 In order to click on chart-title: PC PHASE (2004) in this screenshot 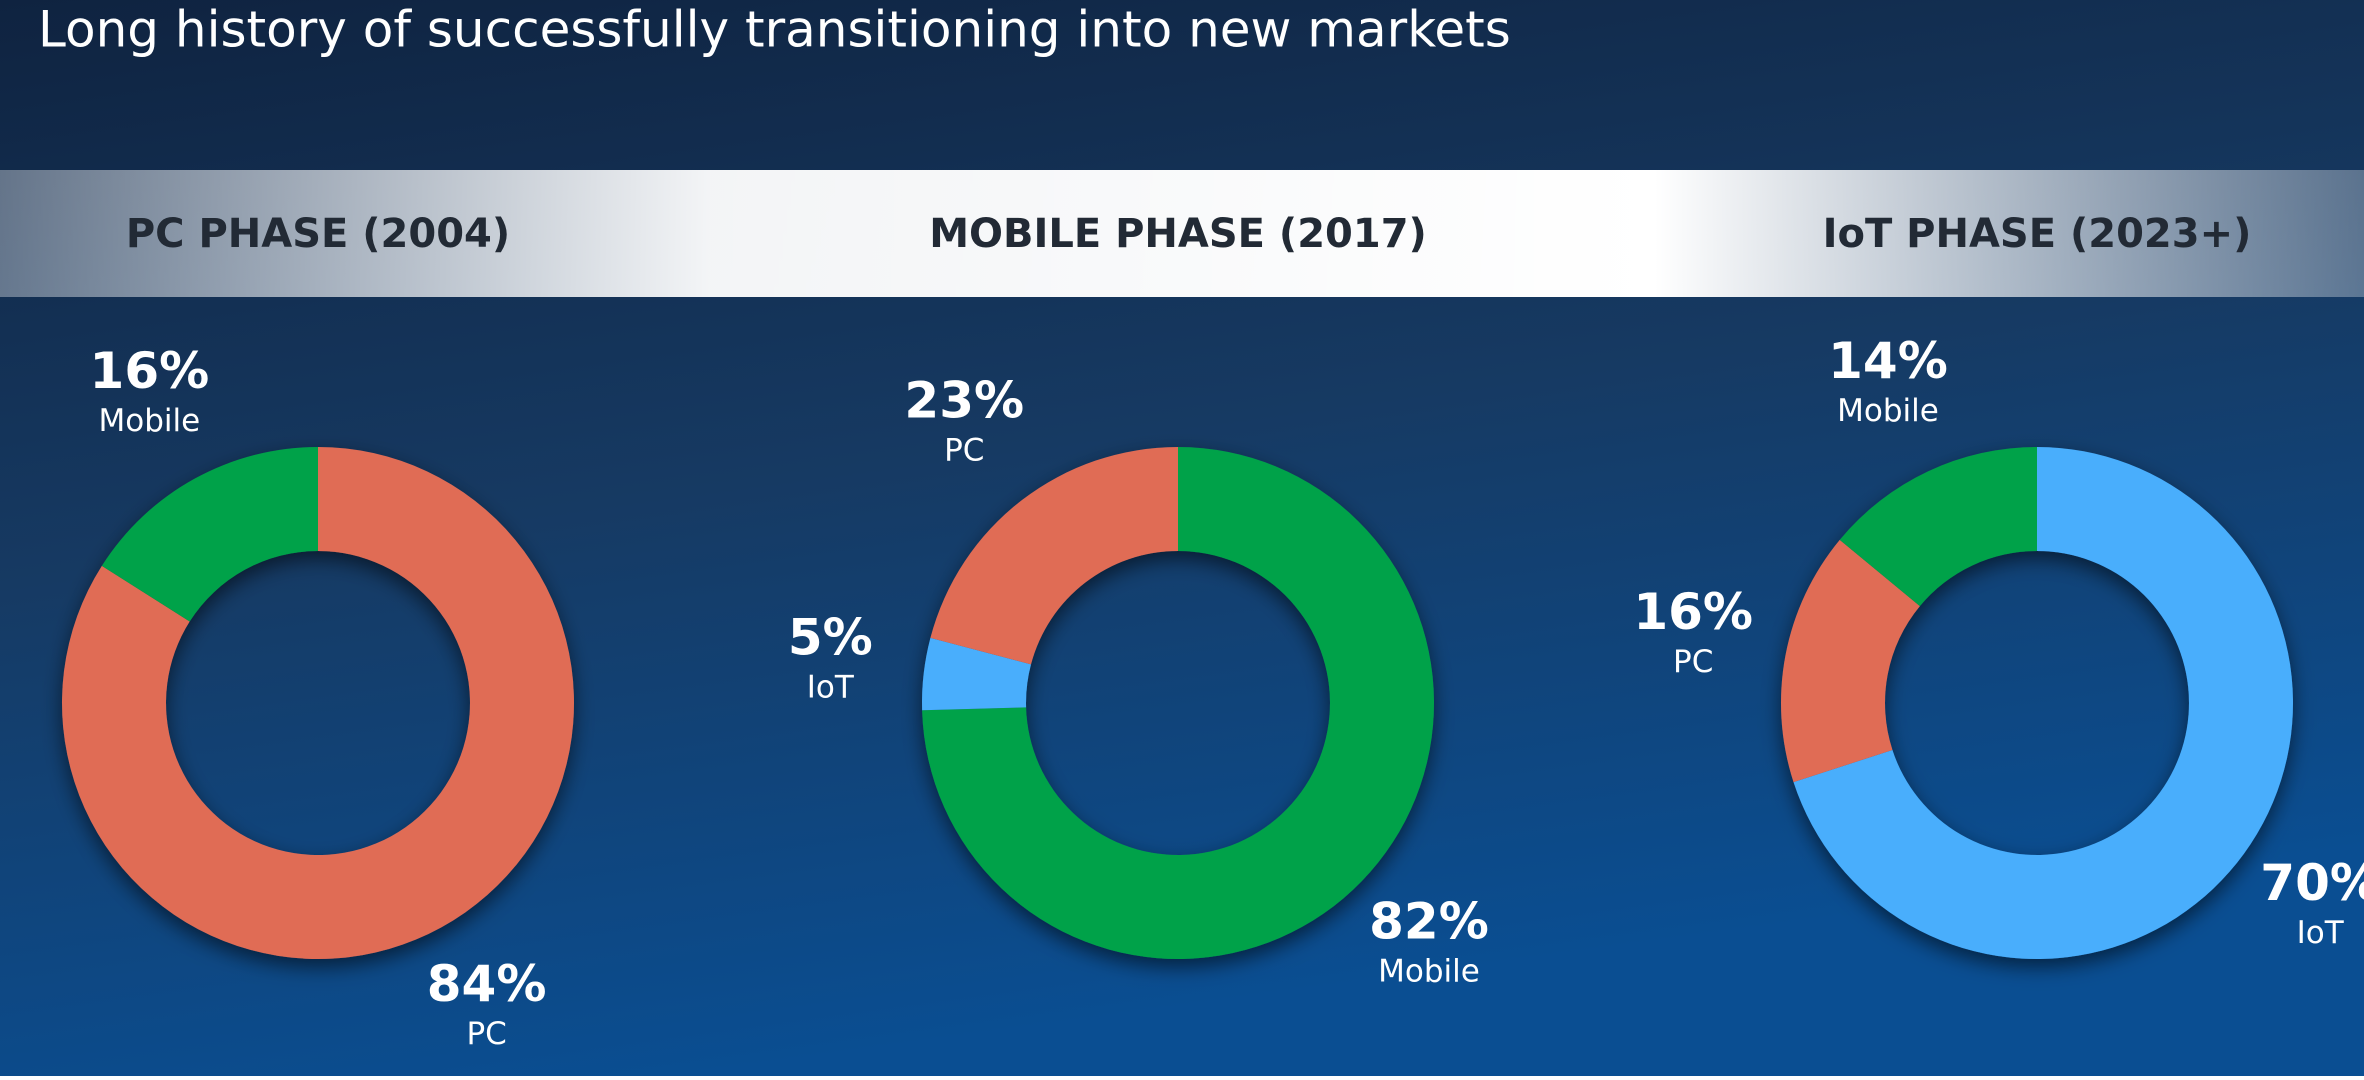, I will do `click(318, 234)`.